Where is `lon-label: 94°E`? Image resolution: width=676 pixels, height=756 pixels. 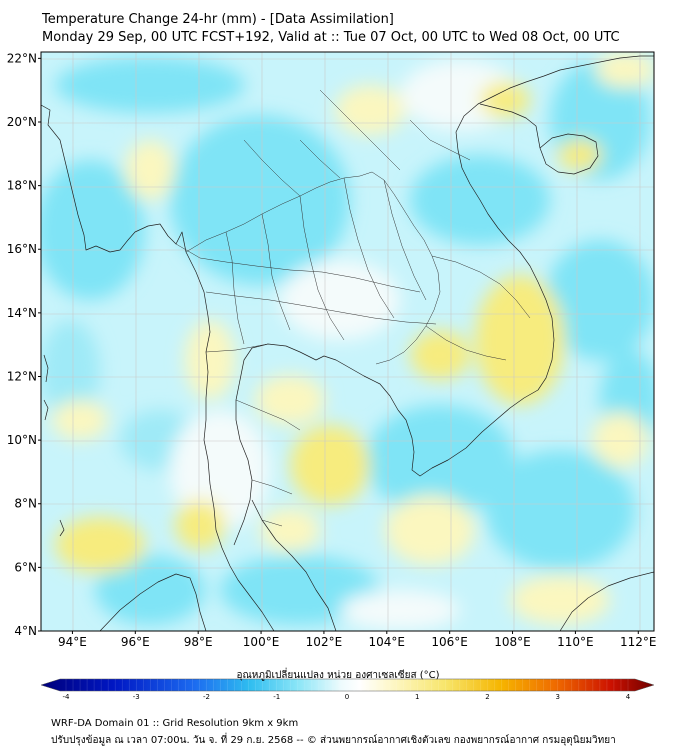
lon-label: 94°E is located at coordinates (72, 642).